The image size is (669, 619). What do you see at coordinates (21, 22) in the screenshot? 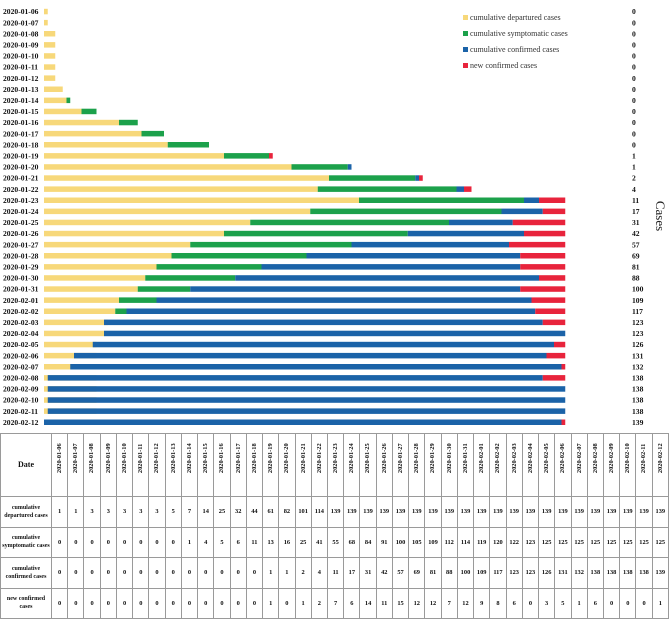
I see `date-label: 2020-01-07` at bounding box center [21, 22].